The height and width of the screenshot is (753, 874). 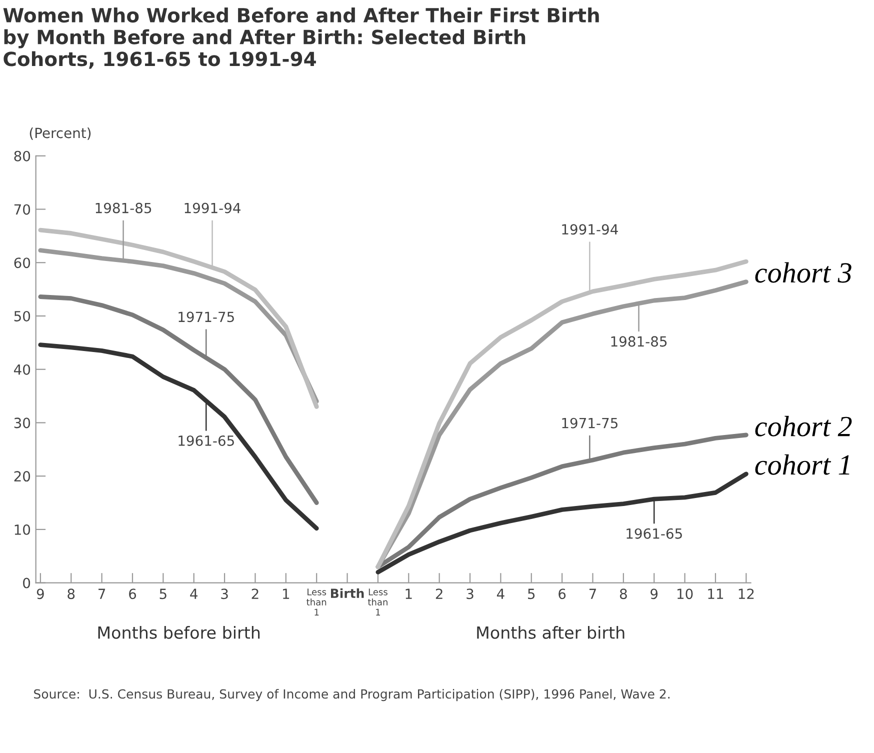 I want to click on y-tick-label: 80, so click(x=22, y=156).